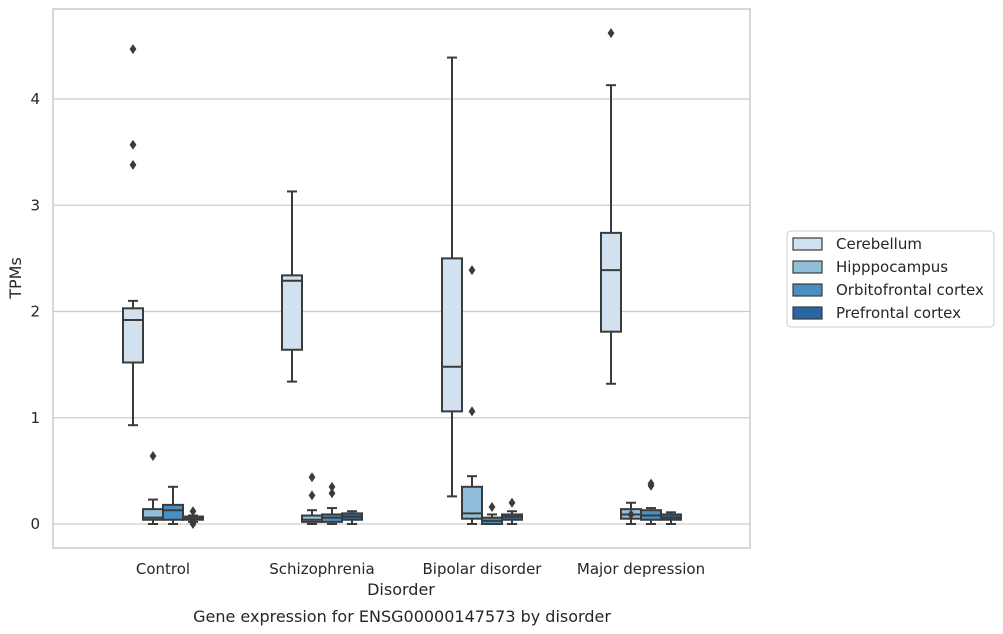 The width and height of the screenshot is (1003, 634). What do you see at coordinates (35, 524) in the screenshot?
I see `y-tick-label-0: 0` at bounding box center [35, 524].